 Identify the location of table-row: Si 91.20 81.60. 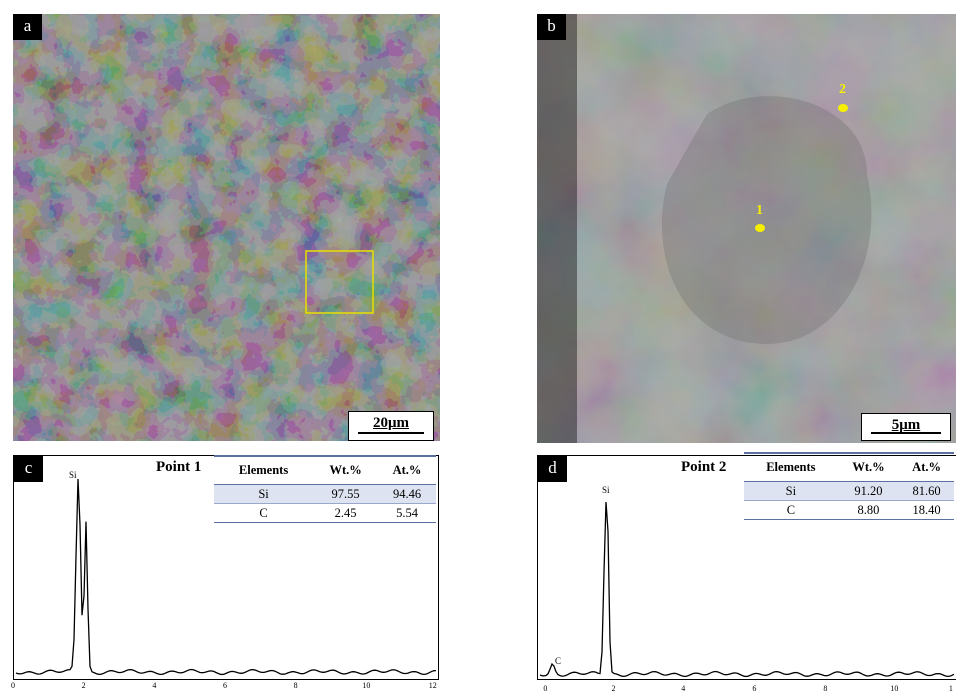
(849, 491).